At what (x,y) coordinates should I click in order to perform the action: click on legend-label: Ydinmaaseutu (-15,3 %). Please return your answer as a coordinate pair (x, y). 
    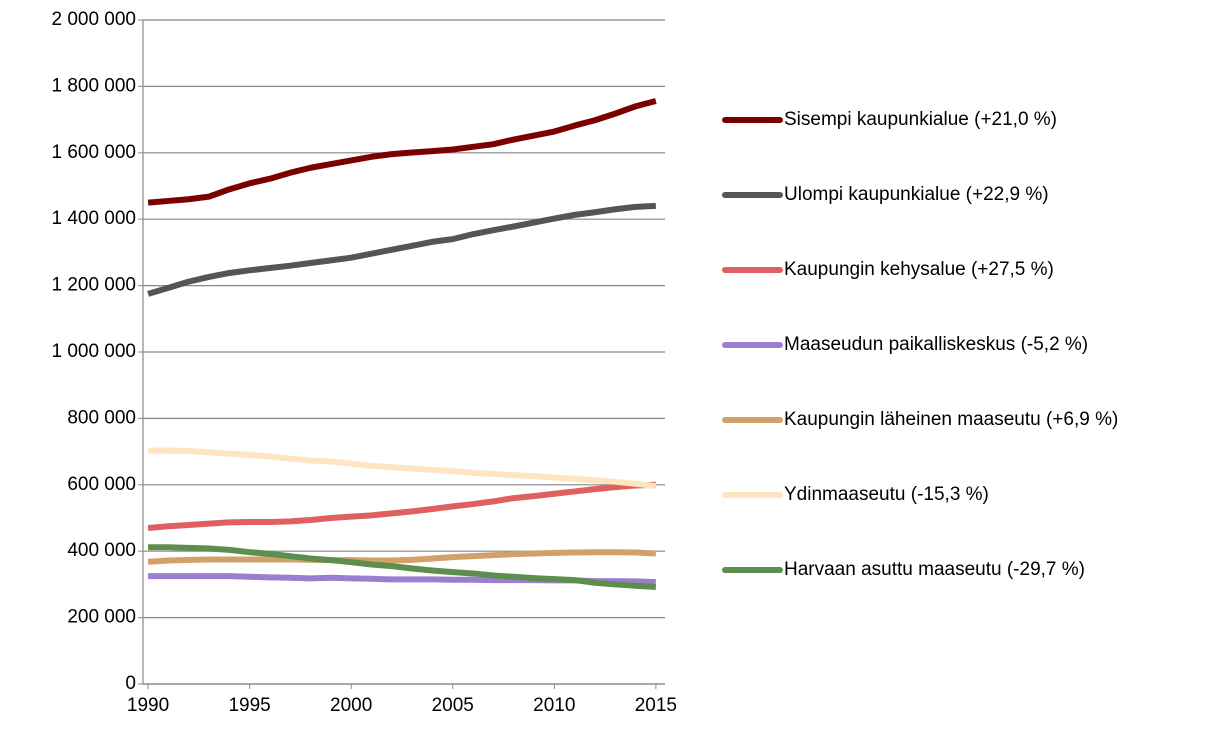
    Looking at the image, I should click on (886, 494).